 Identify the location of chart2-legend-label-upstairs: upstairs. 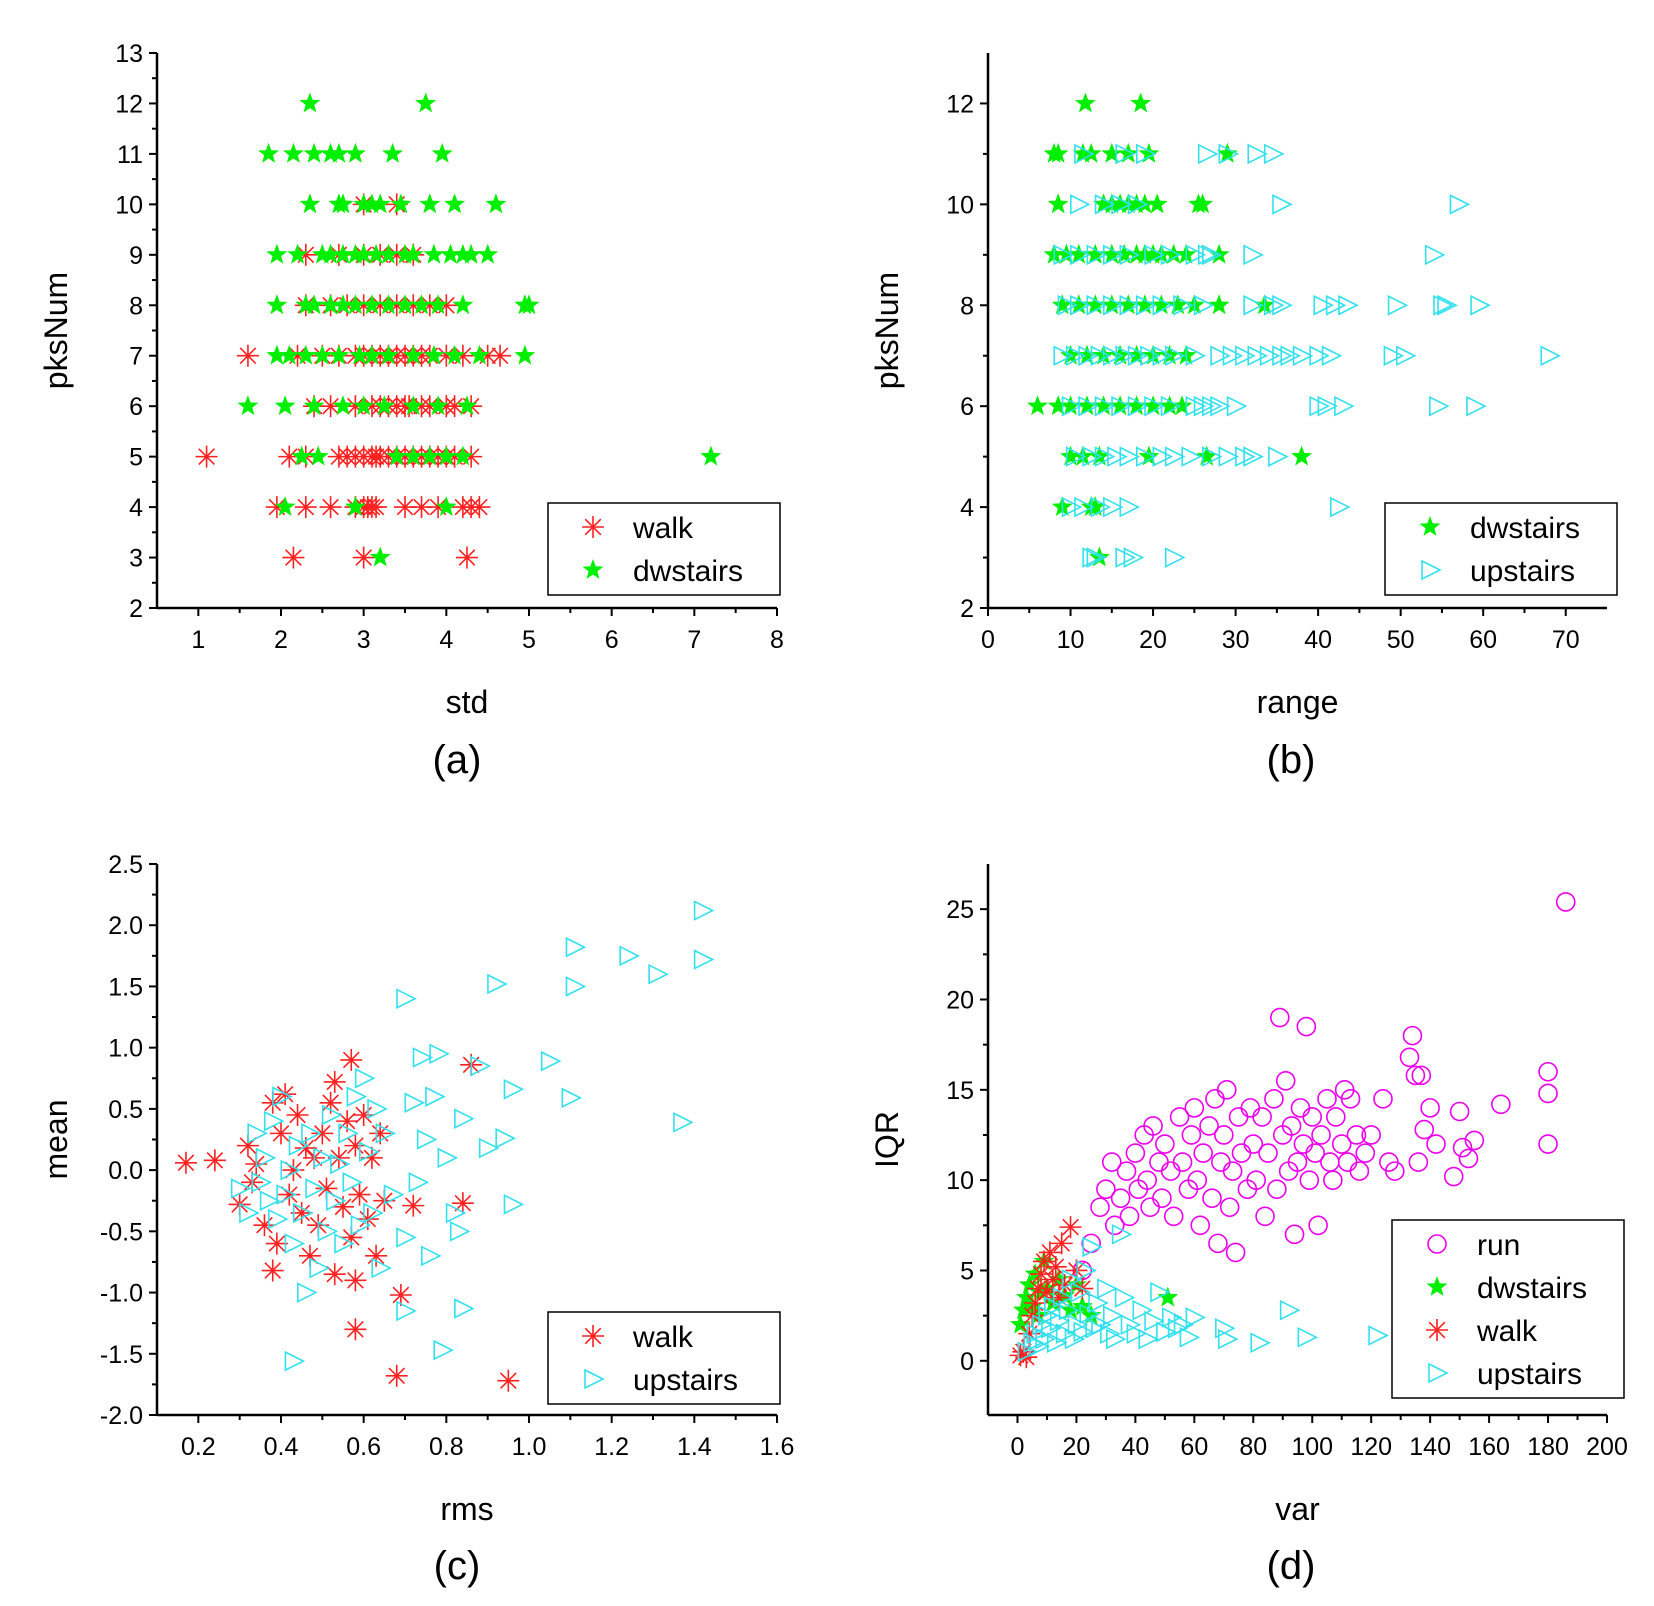
(685, 1380).